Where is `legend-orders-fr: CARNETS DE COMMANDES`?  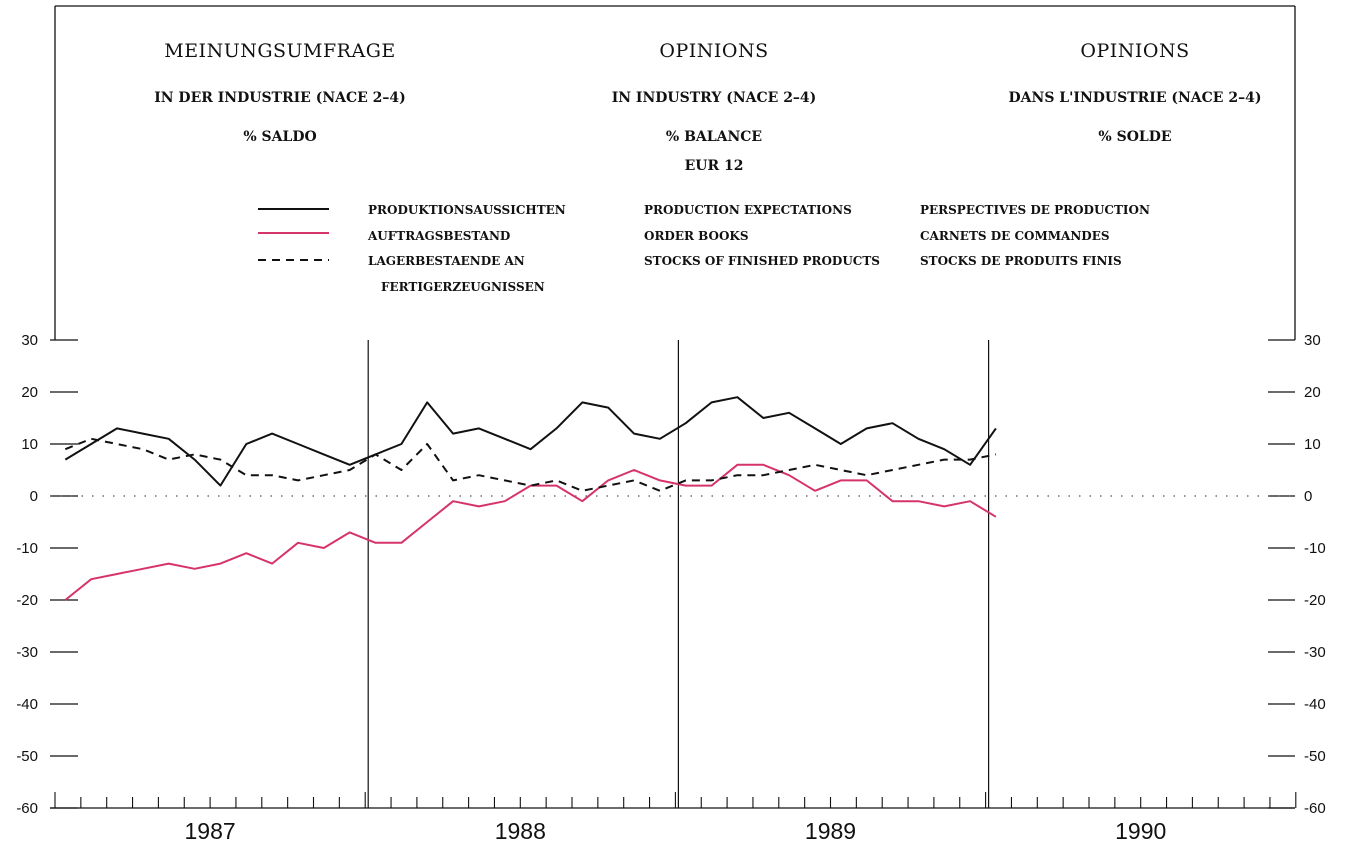
legend-orders-fr: CARNETS DE COMMANDES is located at coordinates (1015, 236).